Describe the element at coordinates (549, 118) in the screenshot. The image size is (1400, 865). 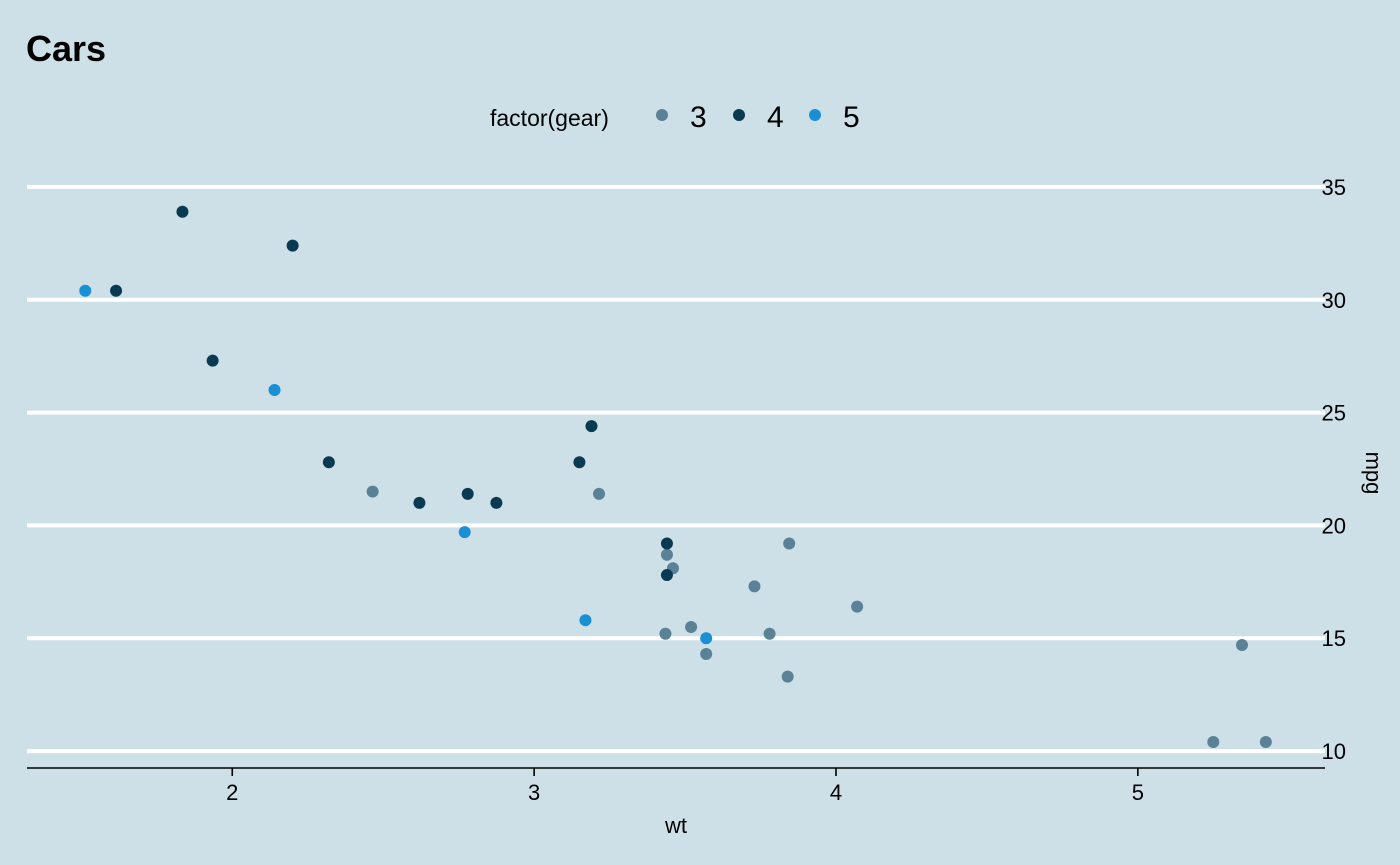
I see `legend-title: factor(gear)` at that location.